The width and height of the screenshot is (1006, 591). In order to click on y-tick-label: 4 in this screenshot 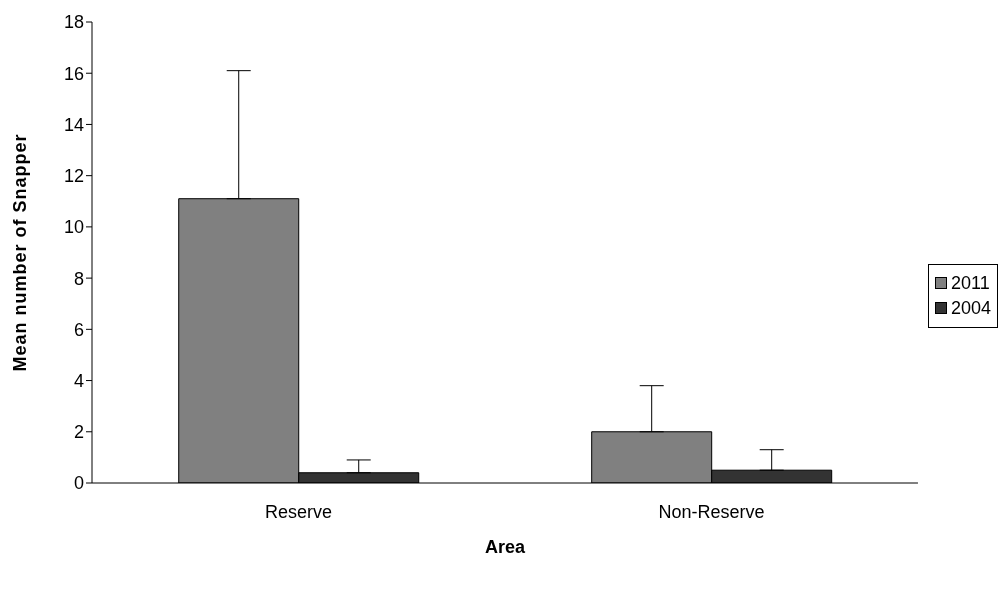, I will do `click(78, 380)`.